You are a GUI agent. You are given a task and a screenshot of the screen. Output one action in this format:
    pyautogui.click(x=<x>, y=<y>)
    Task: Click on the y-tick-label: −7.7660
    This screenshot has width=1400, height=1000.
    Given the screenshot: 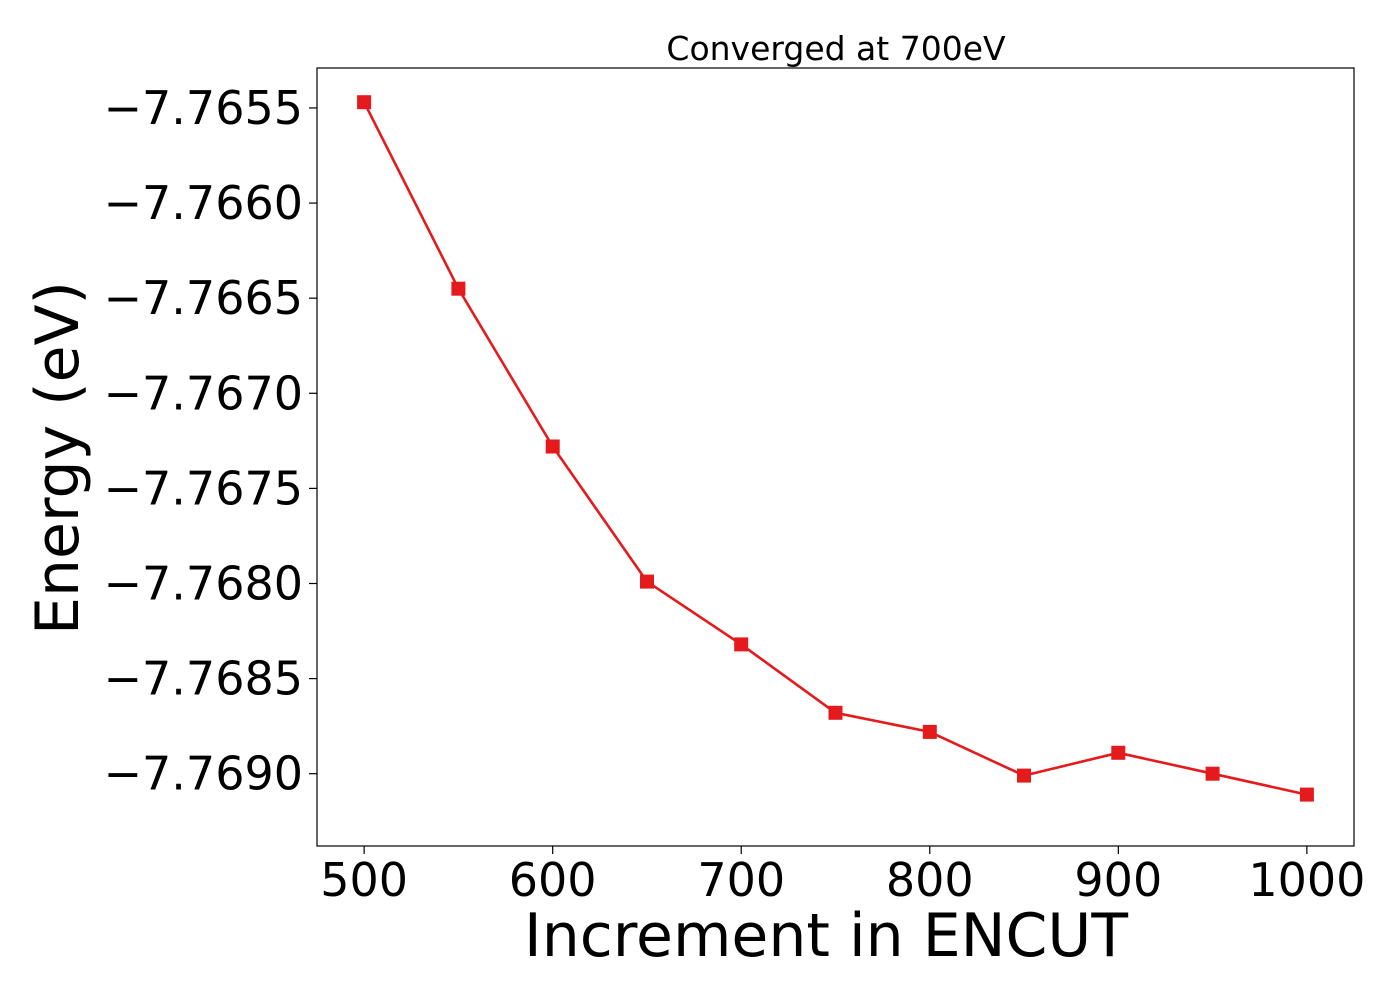 What is the action you would take?
    pyautogui.click(x=204, y=203)
    